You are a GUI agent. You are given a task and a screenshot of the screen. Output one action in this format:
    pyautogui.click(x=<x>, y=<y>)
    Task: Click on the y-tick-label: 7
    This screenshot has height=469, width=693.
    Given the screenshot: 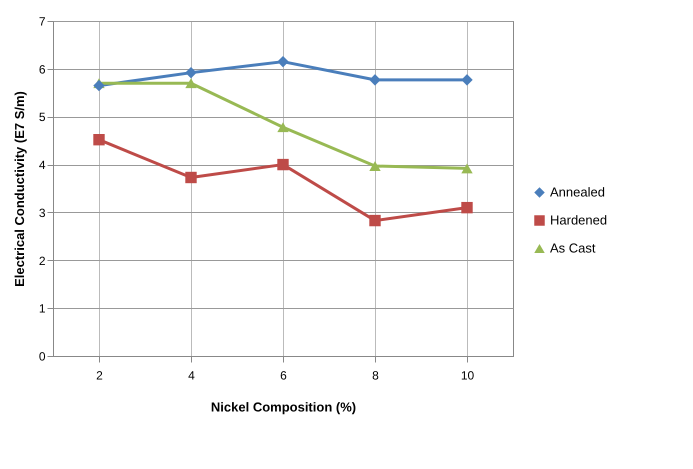 What is the action you would take?
    pyautogui.click(x=42, y=21)
    